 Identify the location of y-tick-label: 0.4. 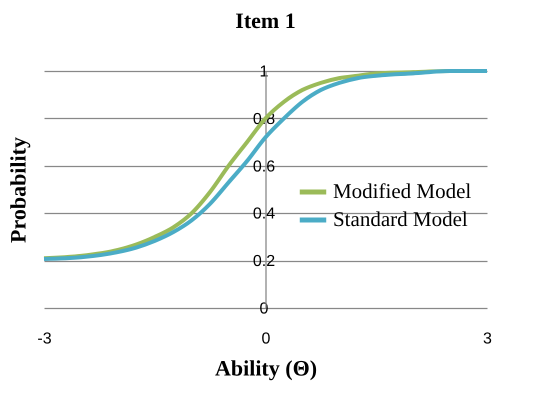
(264, 214).